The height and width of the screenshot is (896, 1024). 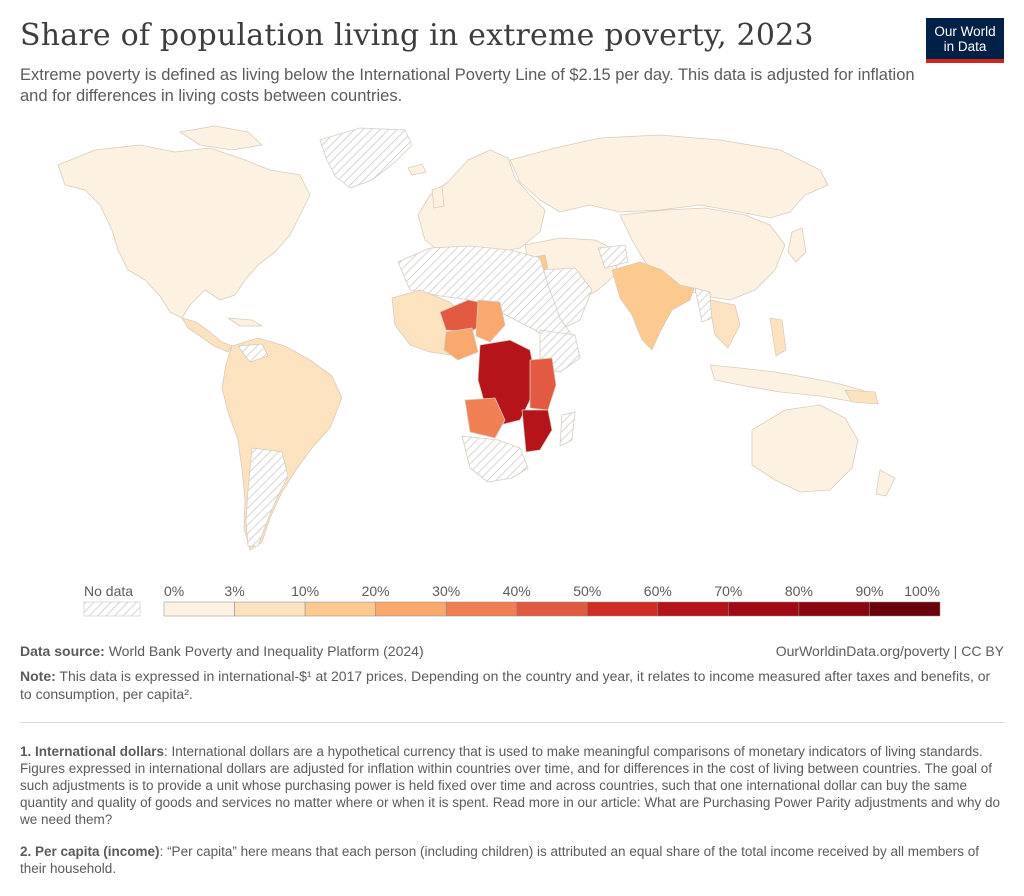 What do you see at coordinates (725, 324) in the screenshot?
I see `region-southeast-asia` at bounding box center [725, 324].